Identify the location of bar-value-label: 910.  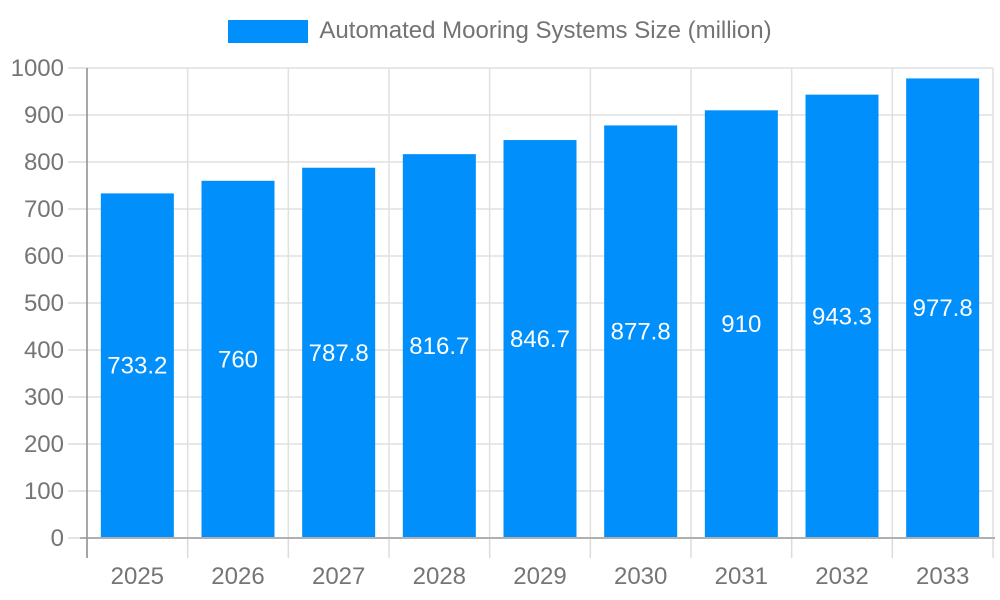
(741, 324).